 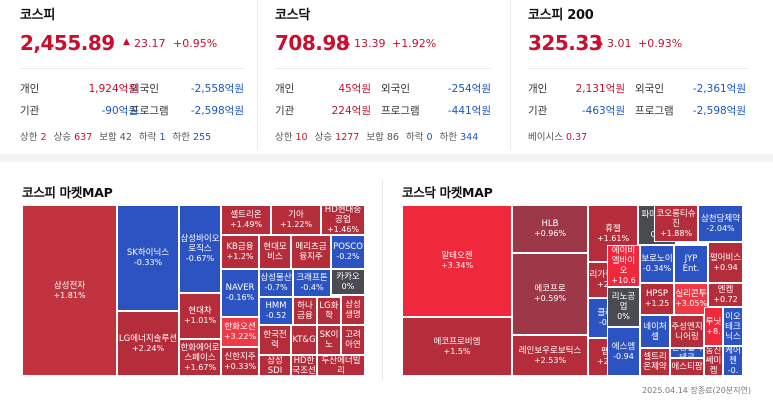 What do you see at coordinates (275, 365) in the screenshot?
I see `kospi-map-cell: 삼성SDI` at bounding box center [275, 365].